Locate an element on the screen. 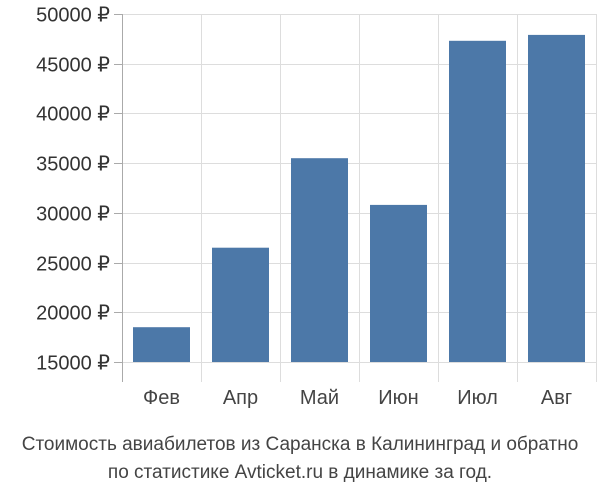  x-tick-label: Июл is located at coordinates (477, 398).